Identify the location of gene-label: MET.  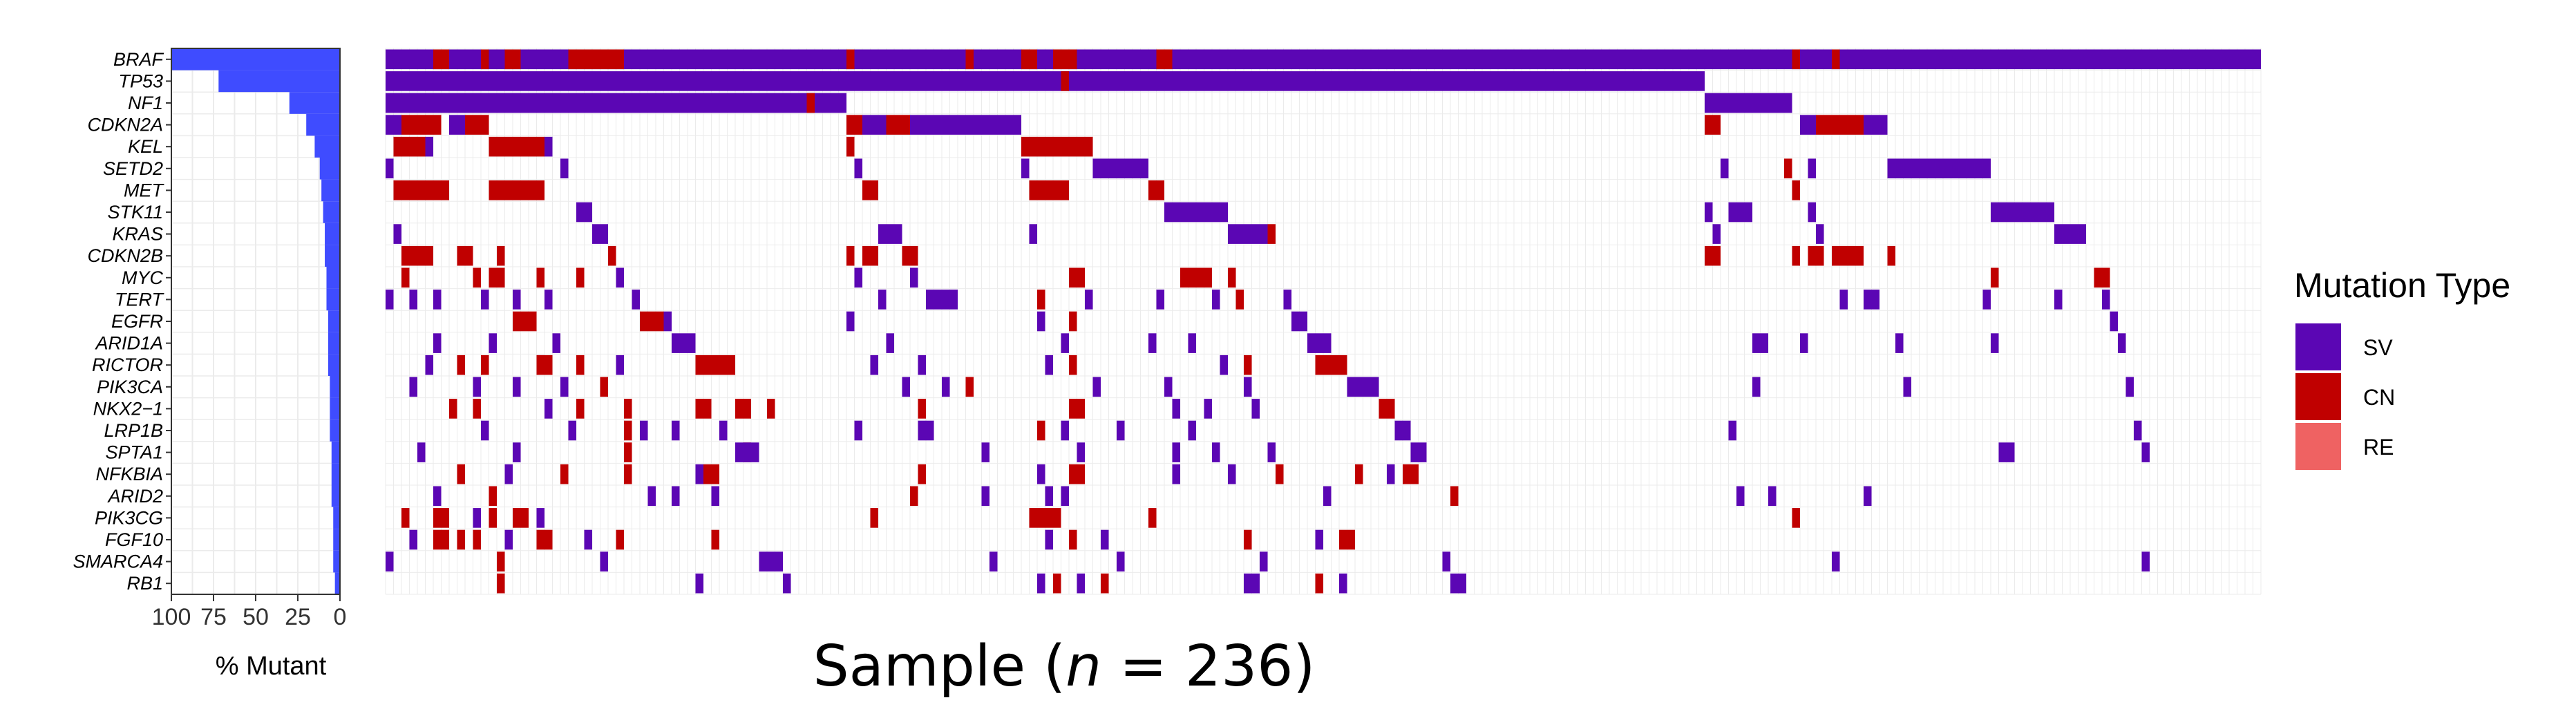
(144, 190).